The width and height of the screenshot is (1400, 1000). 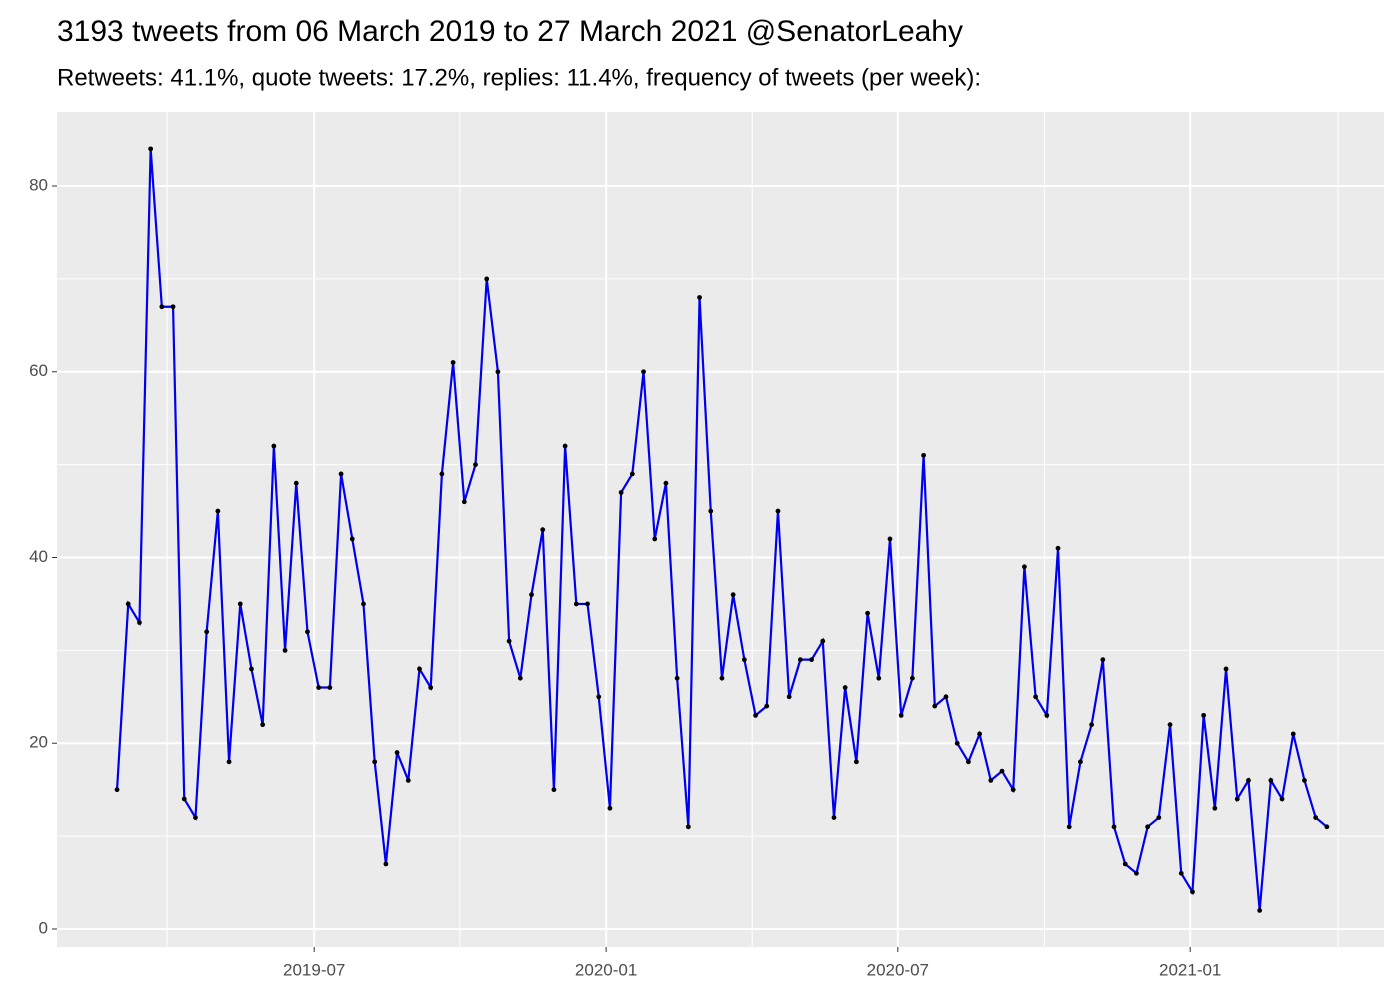 What do you see at coordinates (606, 969) in the screenshot?
I see `x-tick-label: 2020-01` at bounding box center [606, 969].